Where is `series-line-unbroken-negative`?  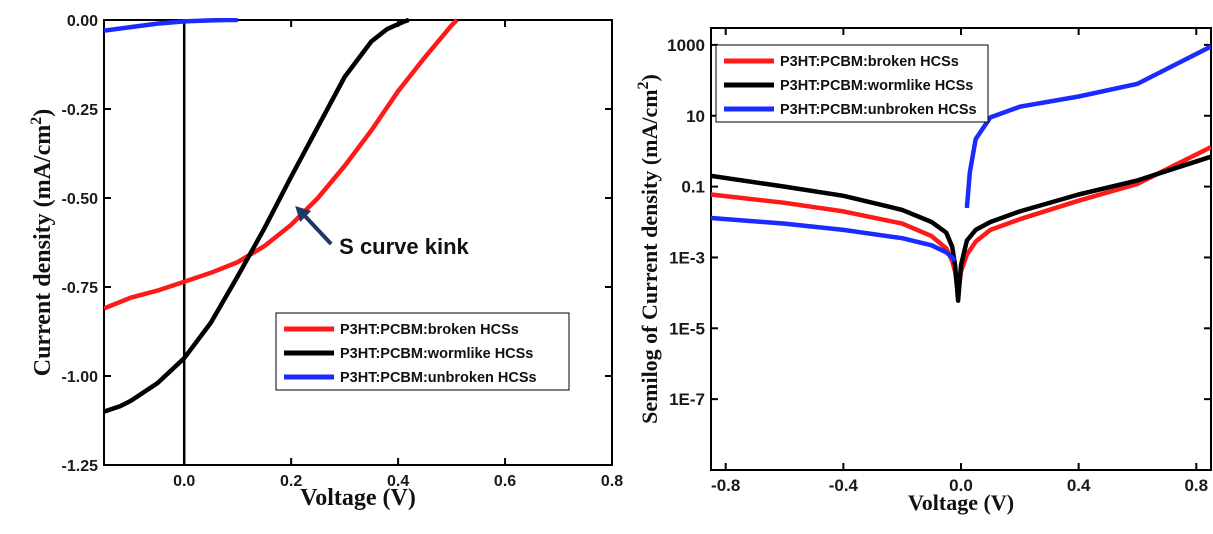 series-line-unbroken-negative is located at coordinates (834, 239).